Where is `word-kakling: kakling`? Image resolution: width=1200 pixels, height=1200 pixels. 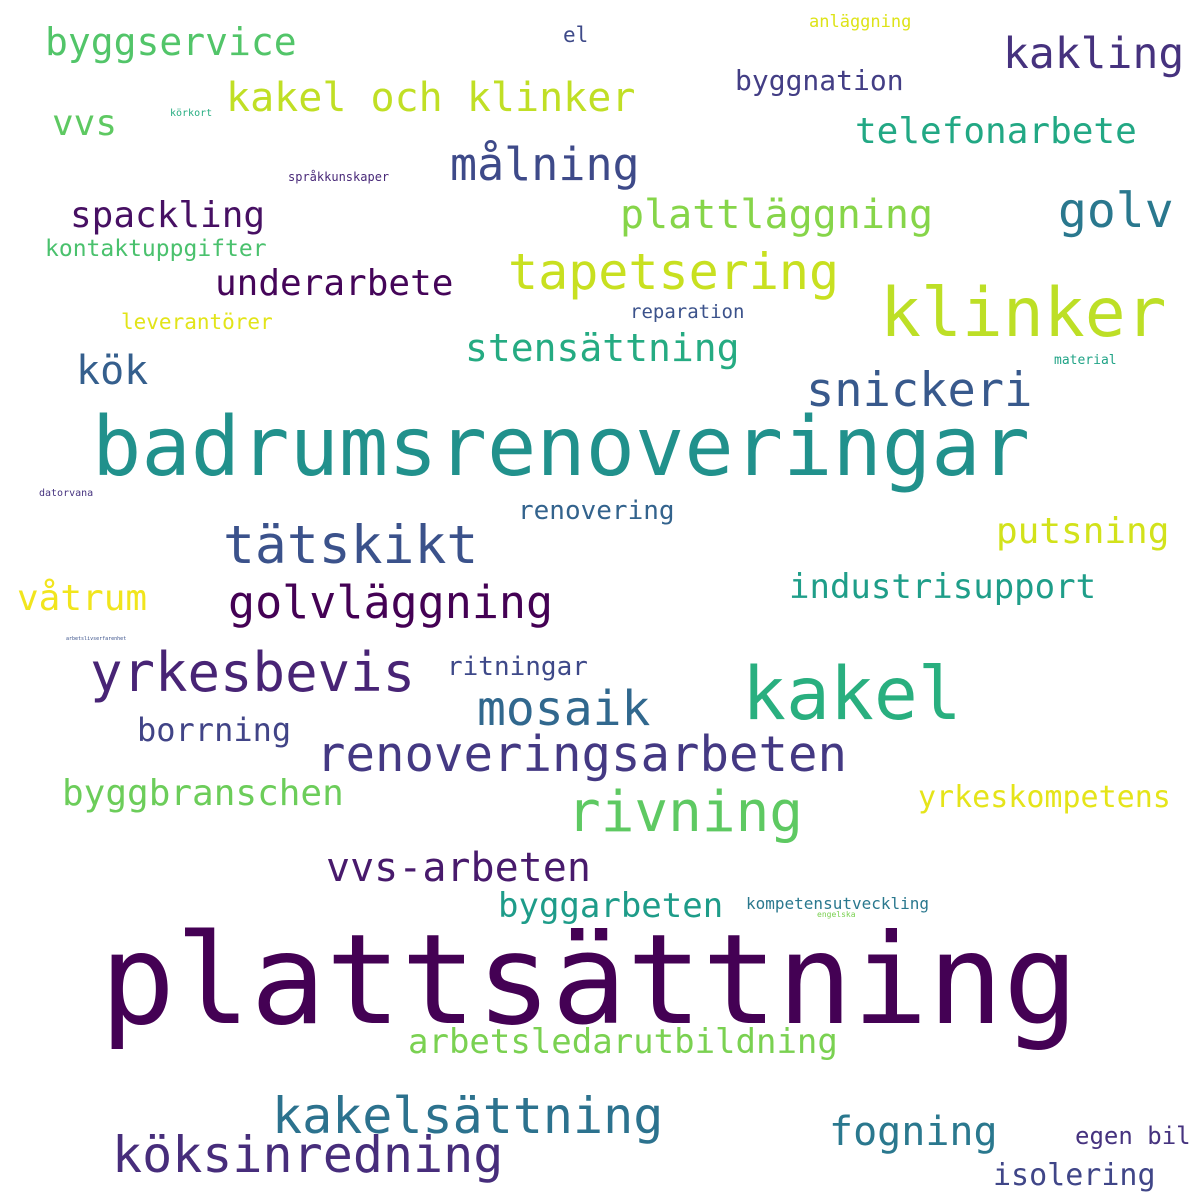
word-kakling: kakling is located at coordinates (1094, 54).